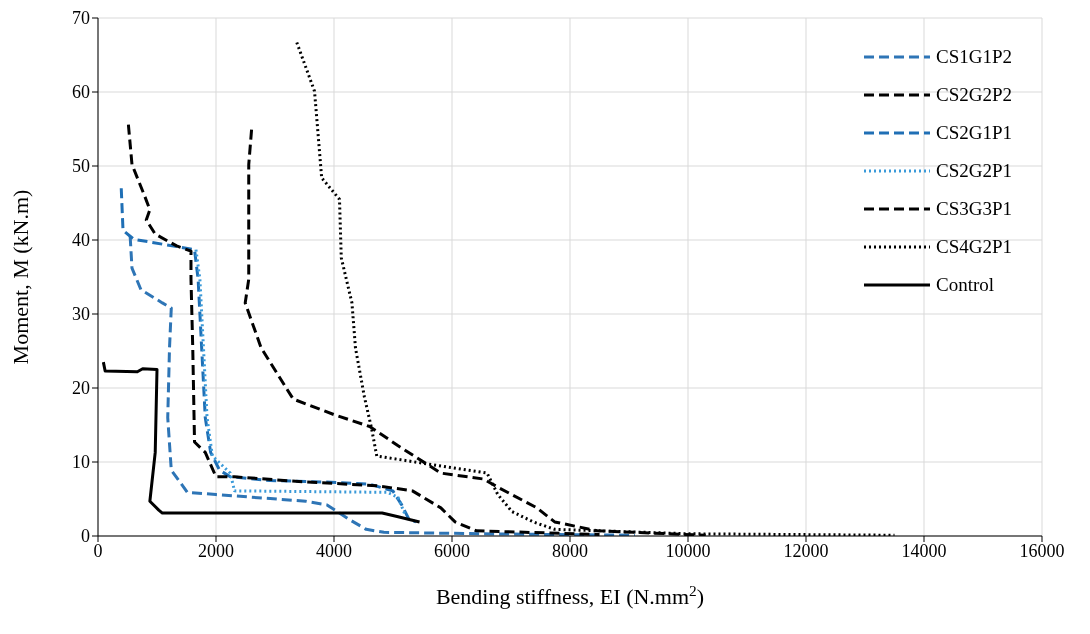 Image resolution: width=1090 pixels, height=634 pixels. I want to click on legend-label: CS2G2P1, so click(973, 171).